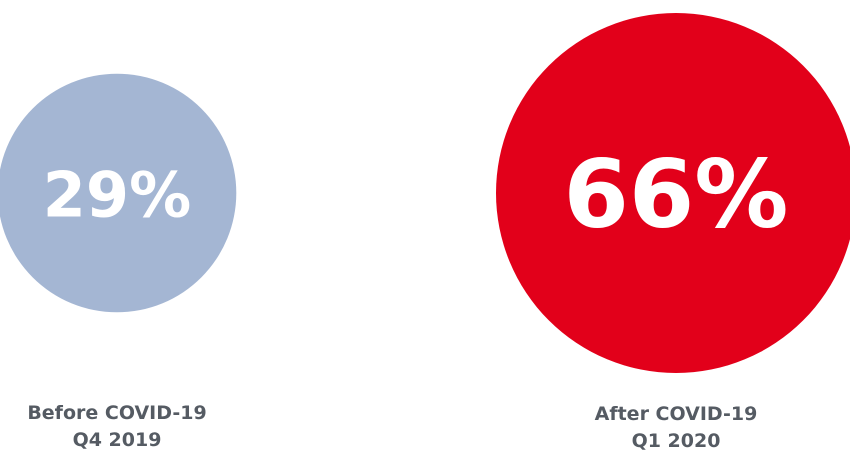  What do you see at coordinates (676, 195) in the screenshot?
I see `bubble-after-value: 66%` at bounding box center [676, 195].